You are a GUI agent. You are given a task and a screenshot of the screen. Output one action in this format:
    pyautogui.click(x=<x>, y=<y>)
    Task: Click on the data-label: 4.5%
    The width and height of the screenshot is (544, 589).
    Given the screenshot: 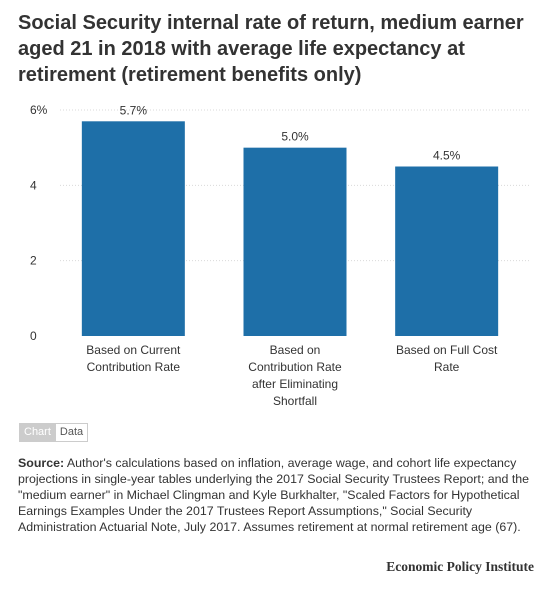 What is the action you would take?
    pyautogui.click(x=447, y=156)
    